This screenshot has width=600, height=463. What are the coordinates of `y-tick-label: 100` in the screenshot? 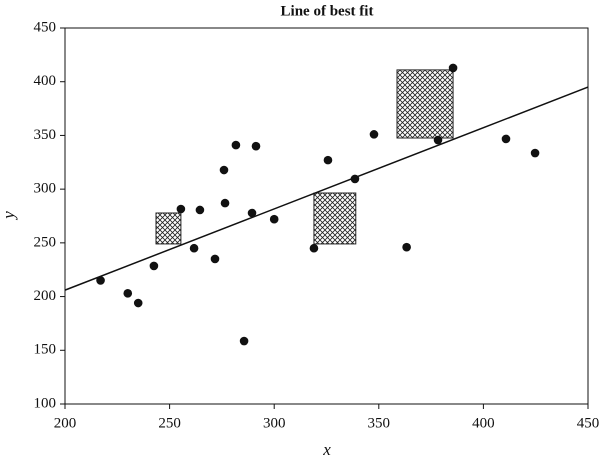 It's located at (45, 403).